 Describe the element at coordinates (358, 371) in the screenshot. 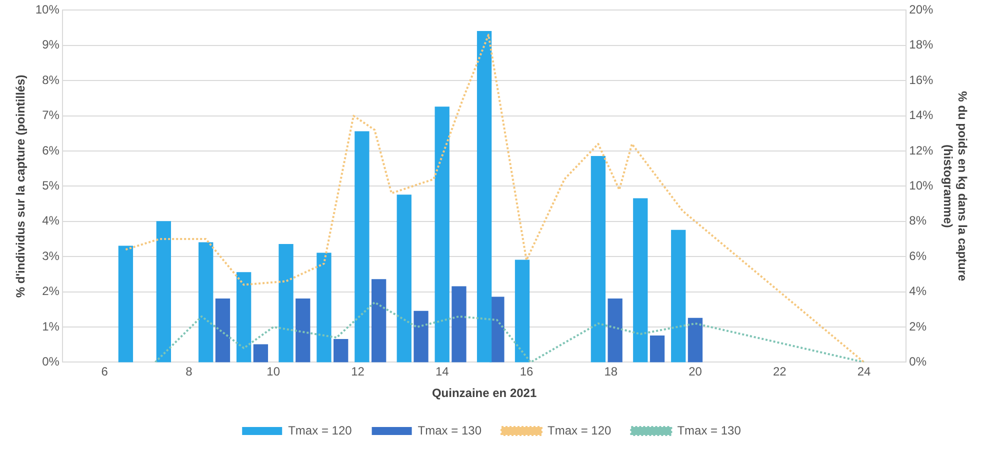

I see `x-tick-label: 12` at that location.